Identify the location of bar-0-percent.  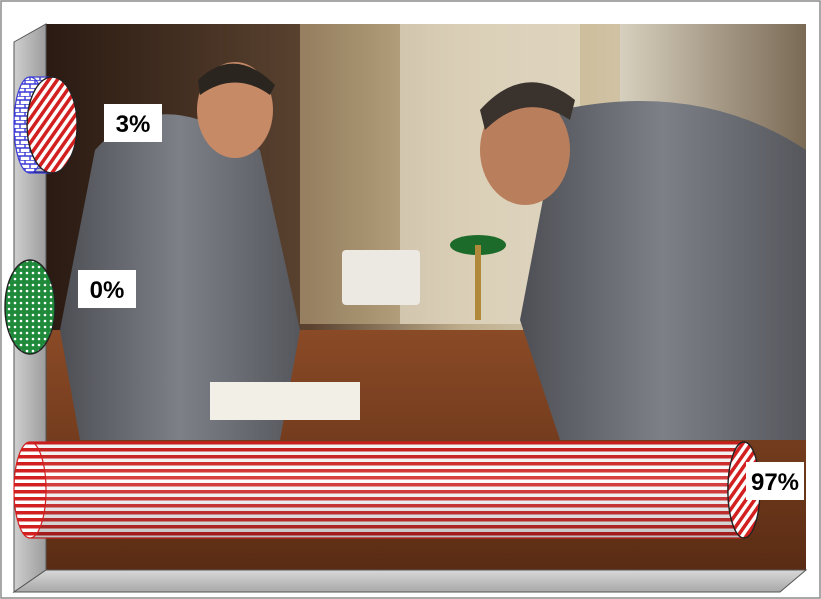
(30, 307).